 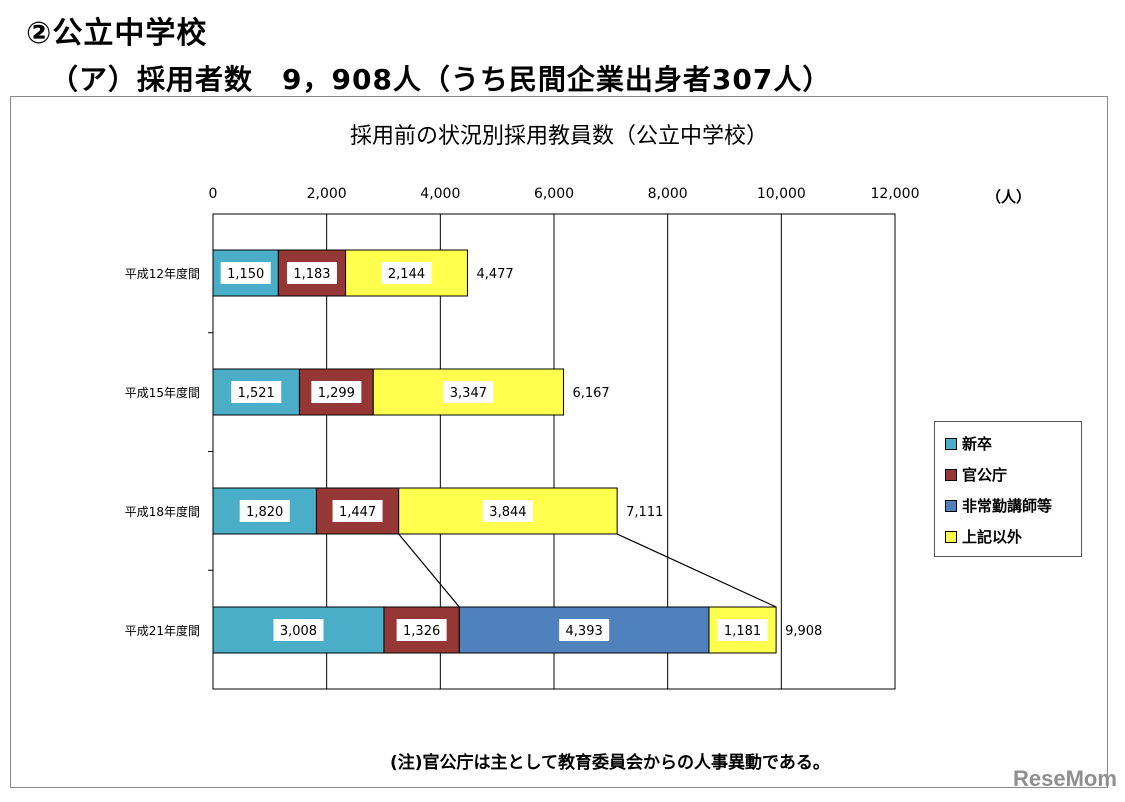 What do you see at coordinates (1009, 197) in the screenshot?
I see `axis-unit-label: （人）` at bounding box center [1009, 197].